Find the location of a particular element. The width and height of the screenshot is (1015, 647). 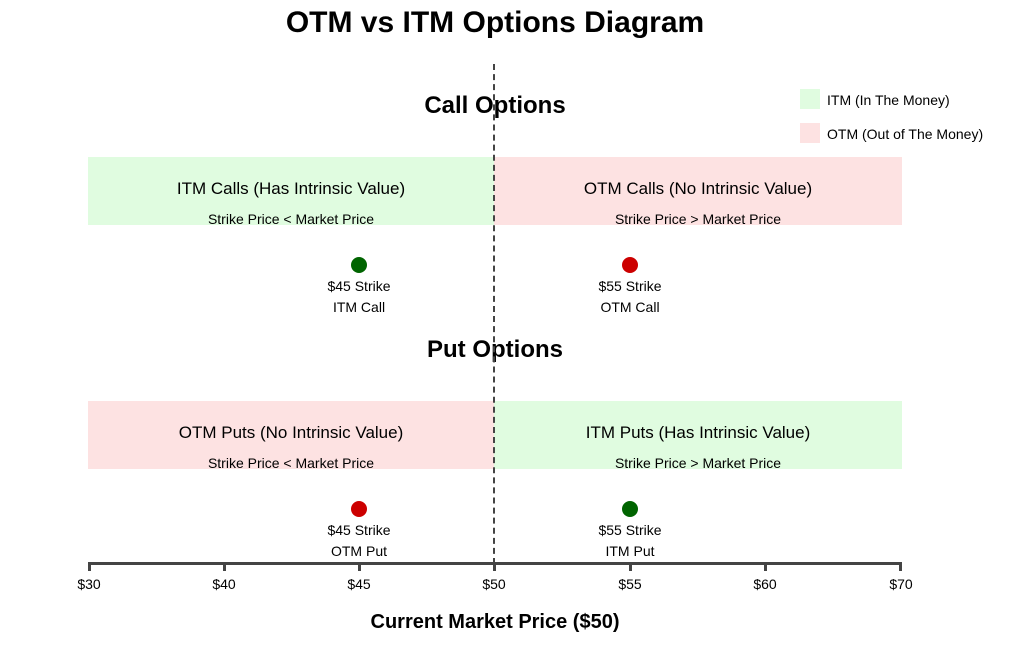

tick-label-45: $45 is located at coordinates (359, 584).